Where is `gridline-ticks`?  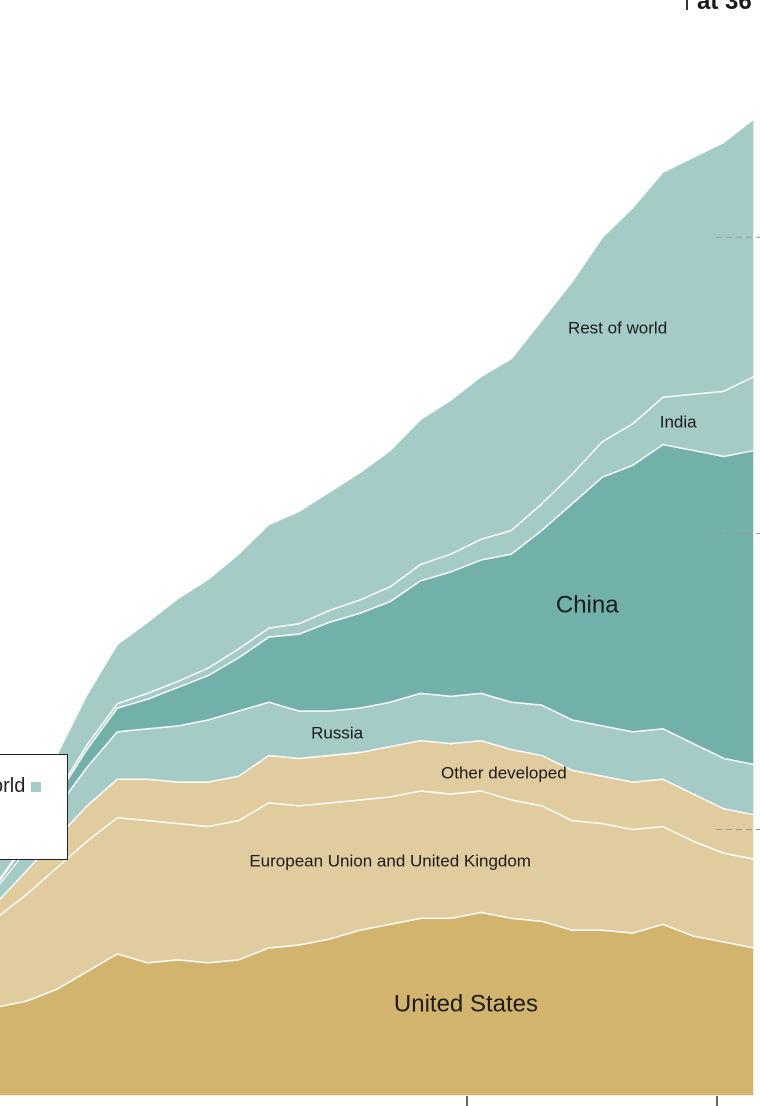 gridline-ticks is located at coordinates (738, 533).